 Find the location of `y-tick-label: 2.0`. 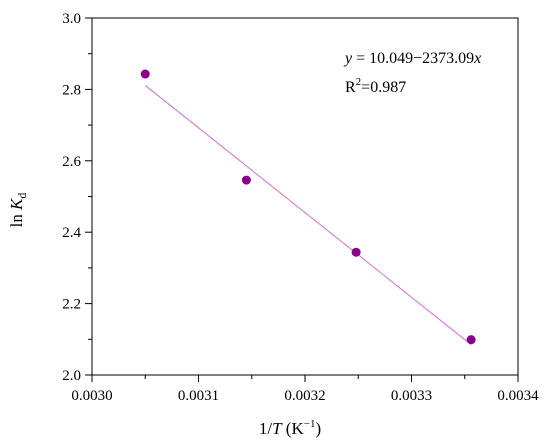

y-tick-label: 2.0 is located at coordinates (71, 376).